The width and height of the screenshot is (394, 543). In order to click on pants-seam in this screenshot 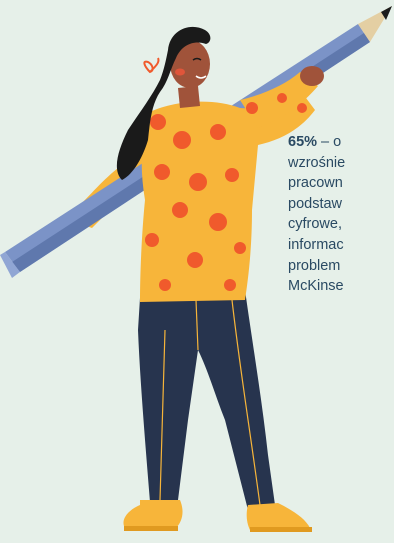, I will do `click(210, 402)`.